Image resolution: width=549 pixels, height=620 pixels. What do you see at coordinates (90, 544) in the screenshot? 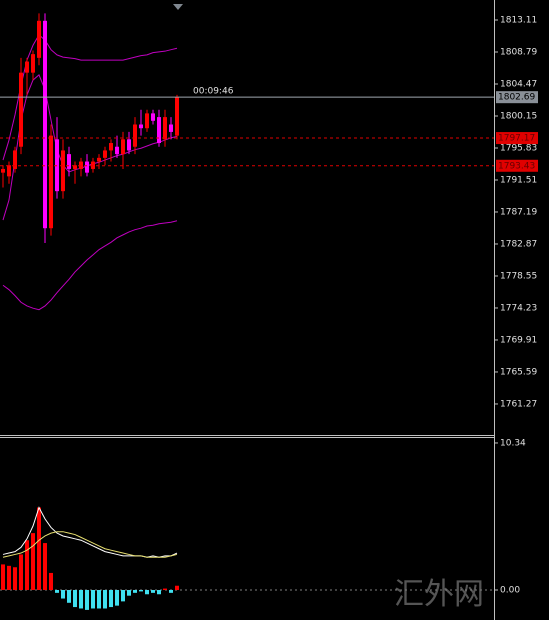
I see `signal-line` at bounding box center [90, 544].